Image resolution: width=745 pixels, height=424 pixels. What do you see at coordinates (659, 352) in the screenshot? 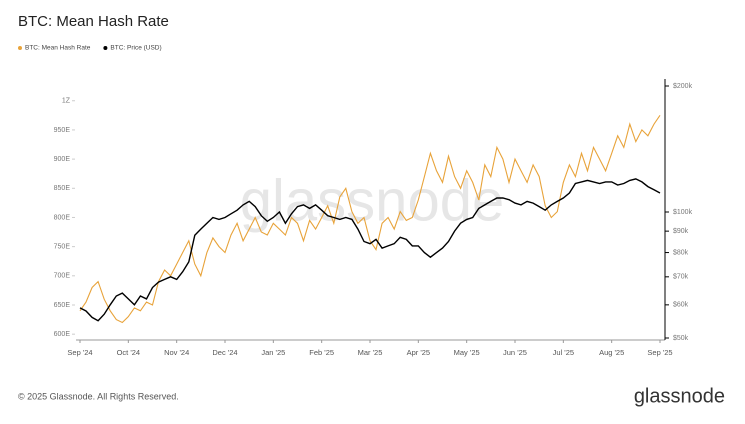
I see `x-tick-label: Sep '25` at bounding box center [659, 352].